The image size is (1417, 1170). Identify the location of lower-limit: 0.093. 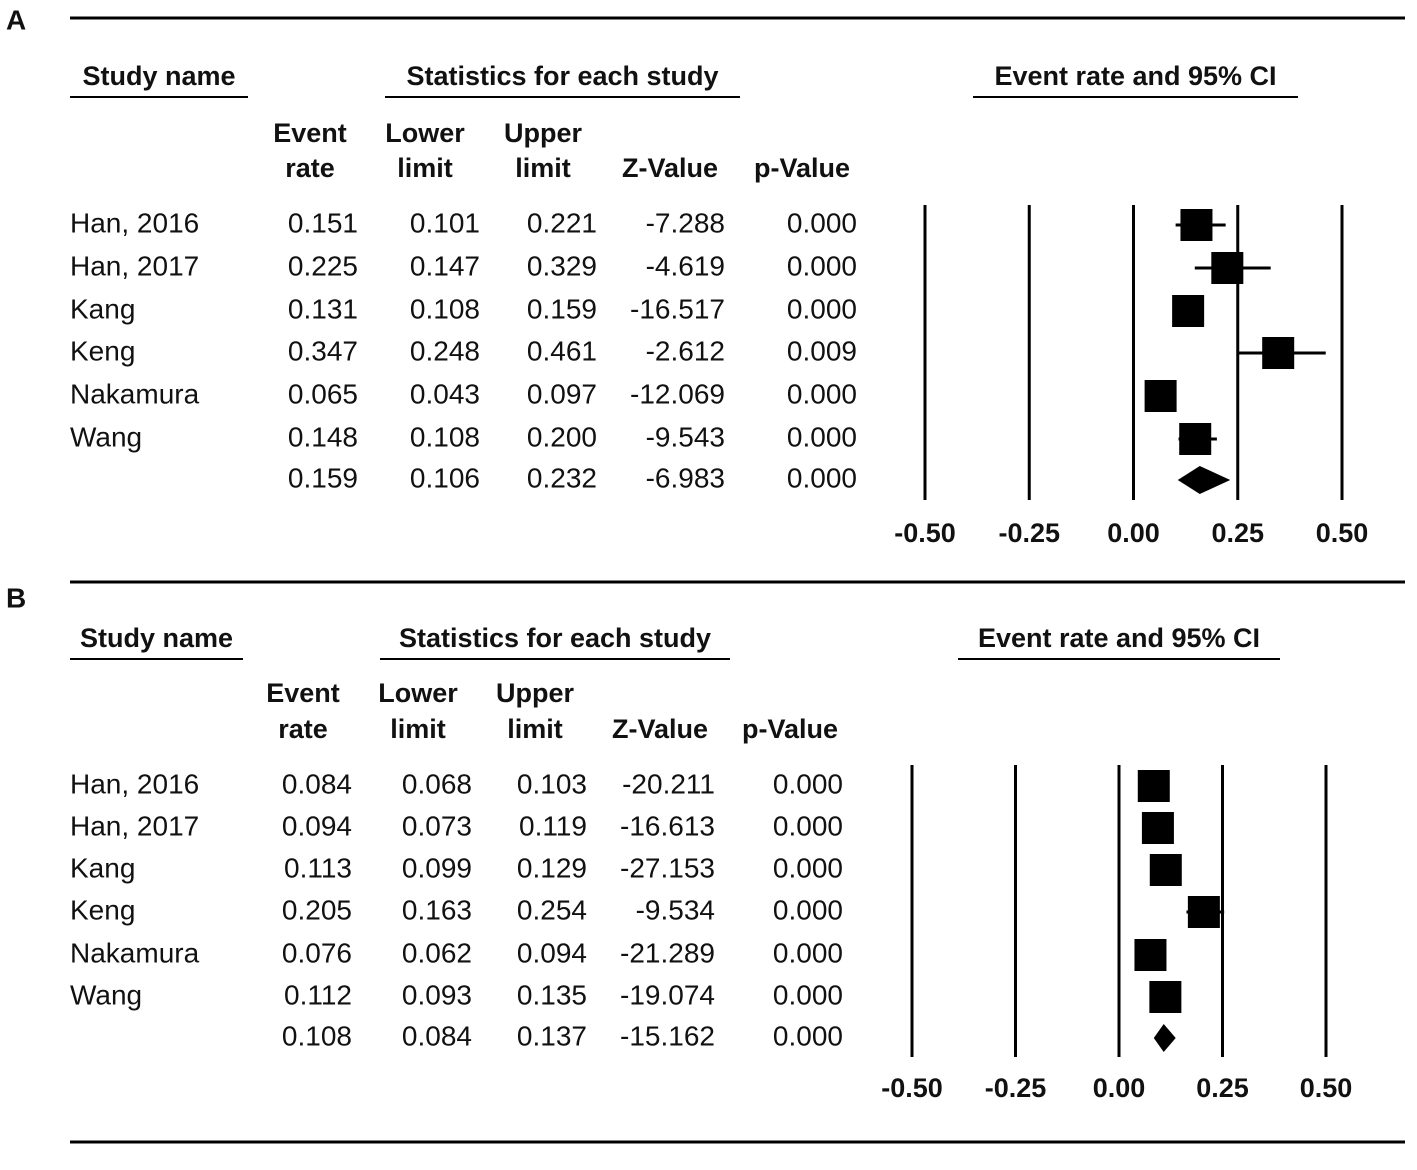
(437, 994).